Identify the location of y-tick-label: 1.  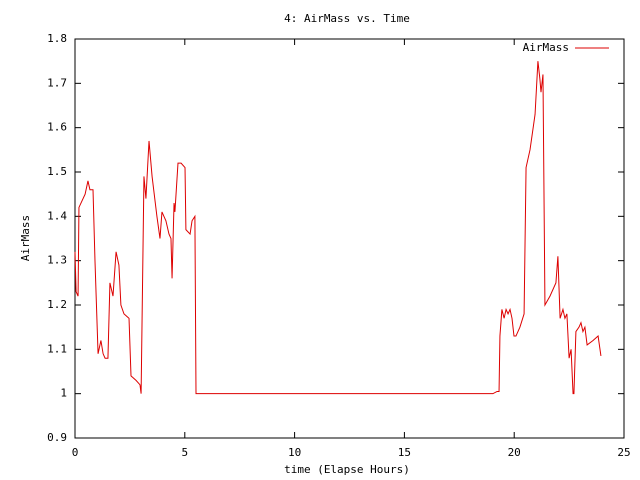
(63, 393).